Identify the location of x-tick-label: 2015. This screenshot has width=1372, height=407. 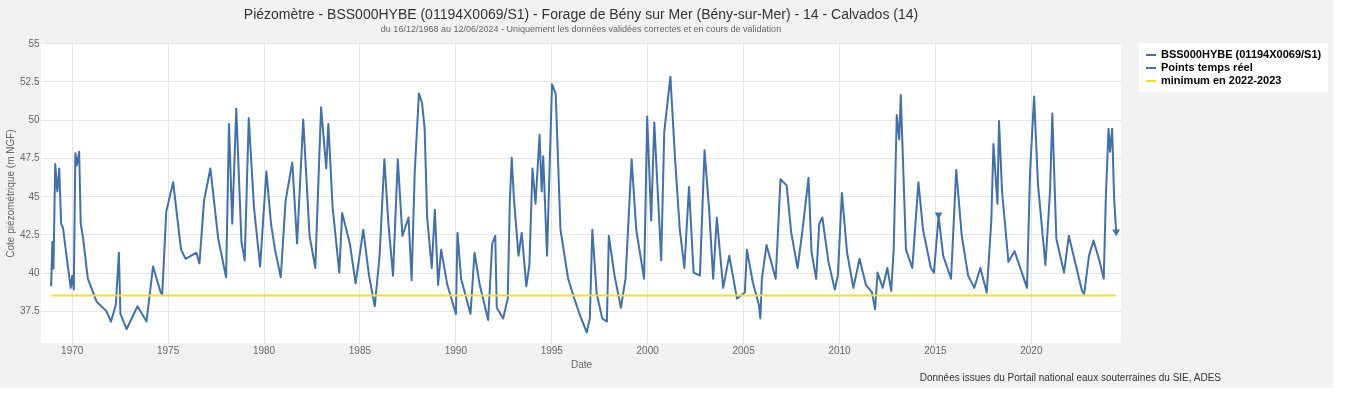
(935, 350).